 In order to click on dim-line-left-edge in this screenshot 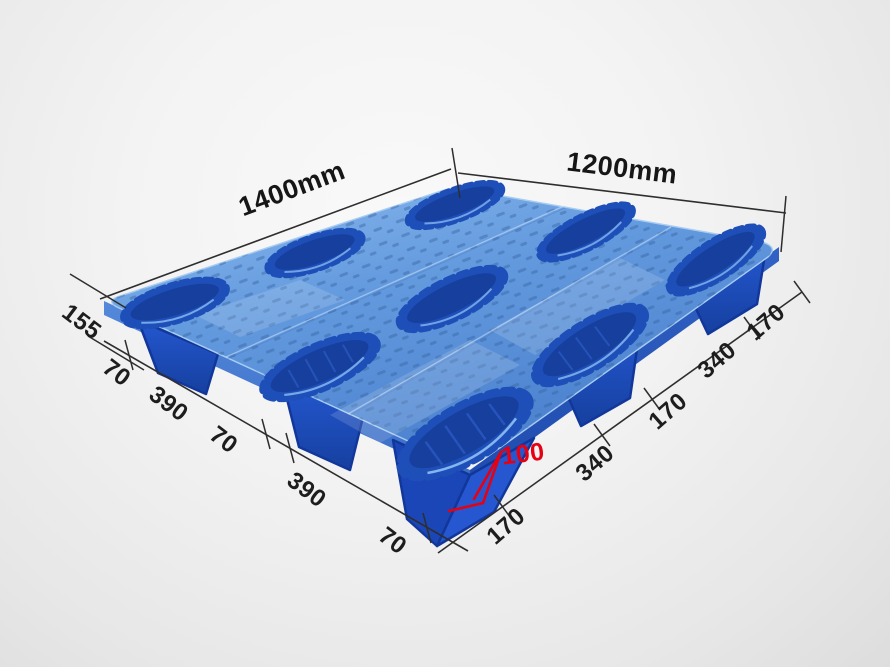, I will do `click(286, 446)`.